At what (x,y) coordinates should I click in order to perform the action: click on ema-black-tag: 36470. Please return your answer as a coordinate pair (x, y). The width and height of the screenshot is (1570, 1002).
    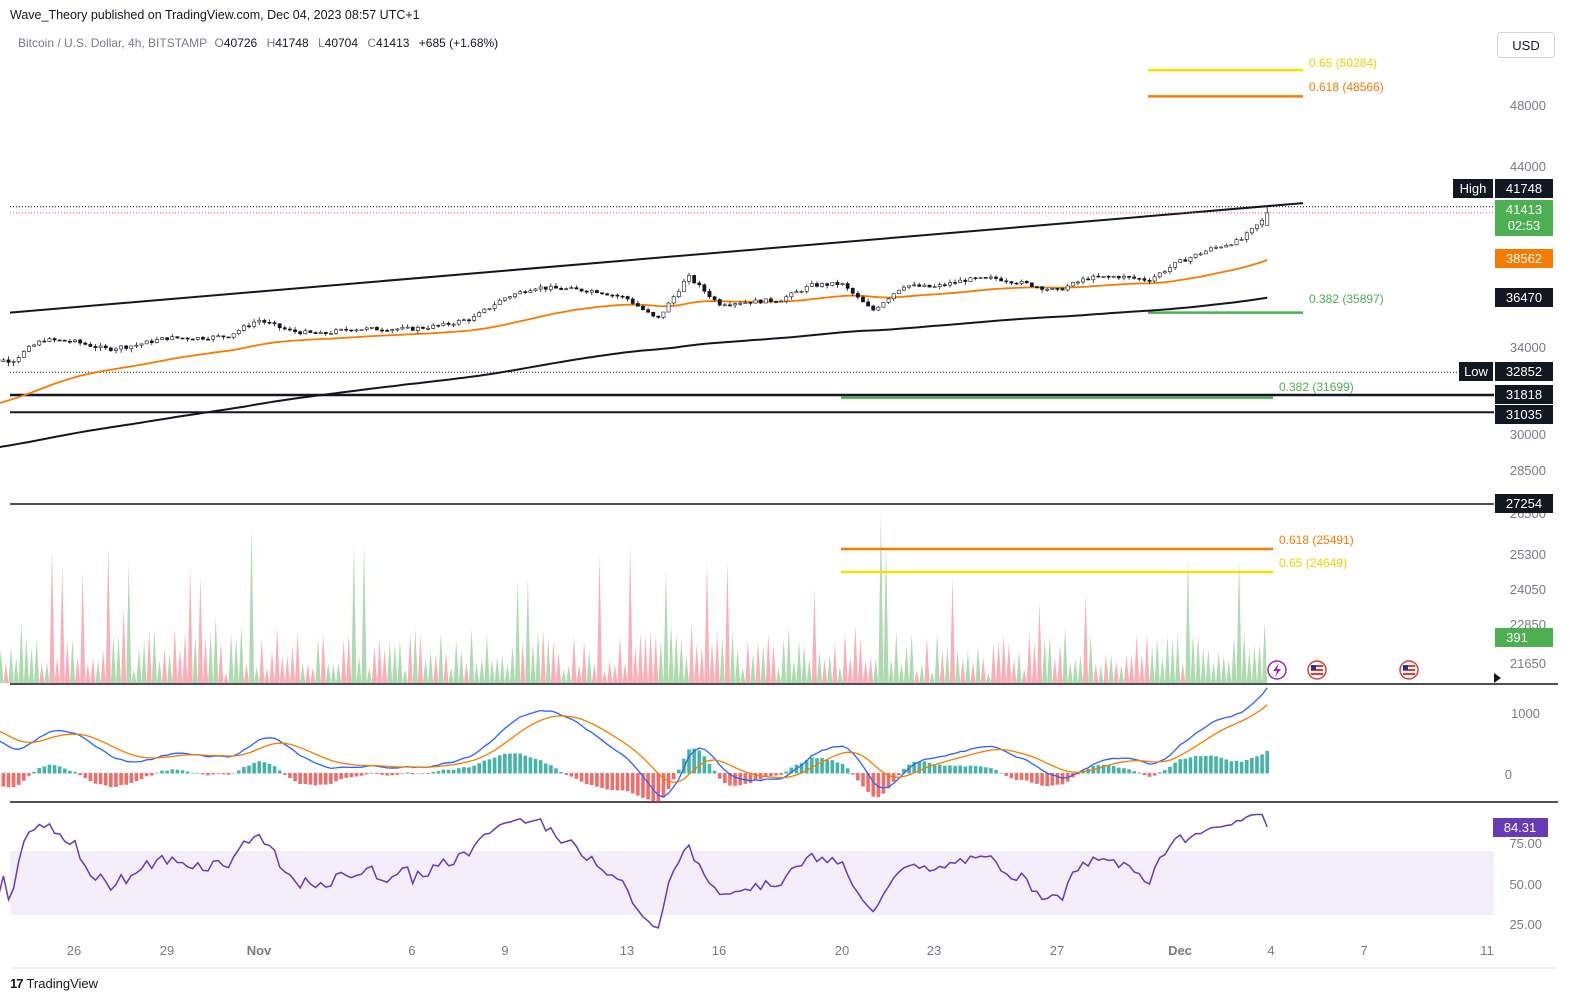
    Looking at the image, I should click on (1524, 297).